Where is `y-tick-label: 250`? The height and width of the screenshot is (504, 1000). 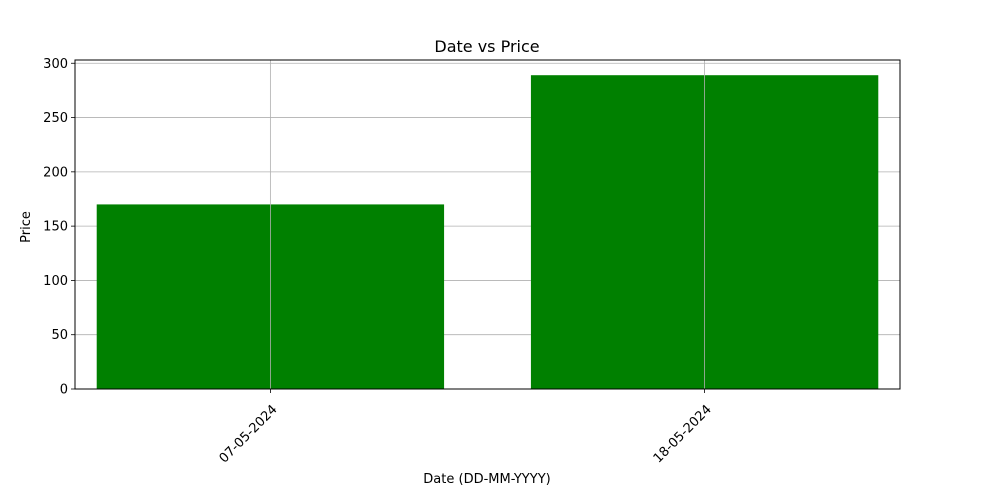
y-tick-label: 250 is located at coordinates (55, 118).